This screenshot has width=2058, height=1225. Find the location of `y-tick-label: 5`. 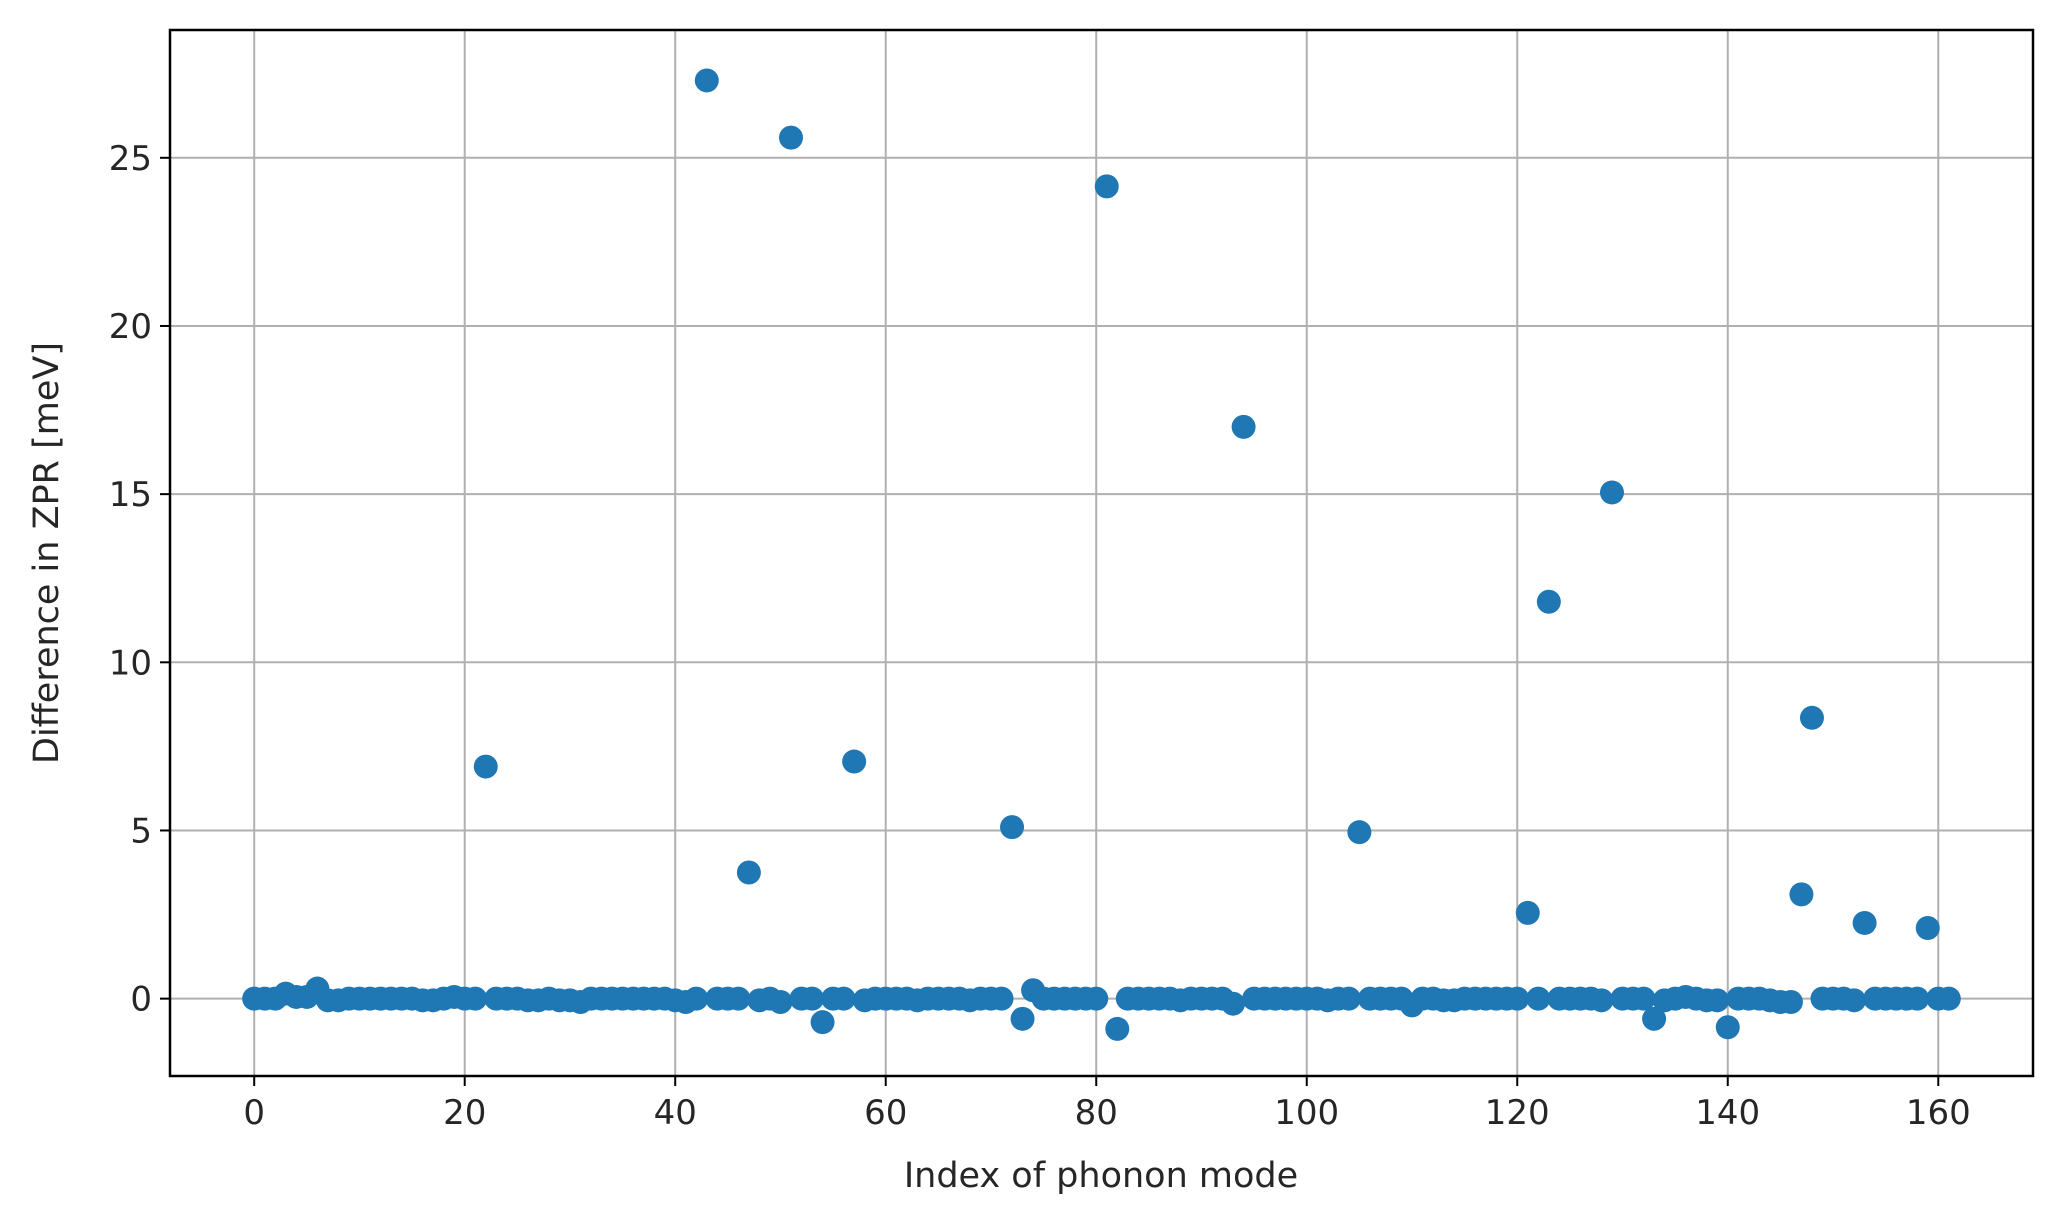

y-tick-label: 5 is located at coordinates (141, 831).